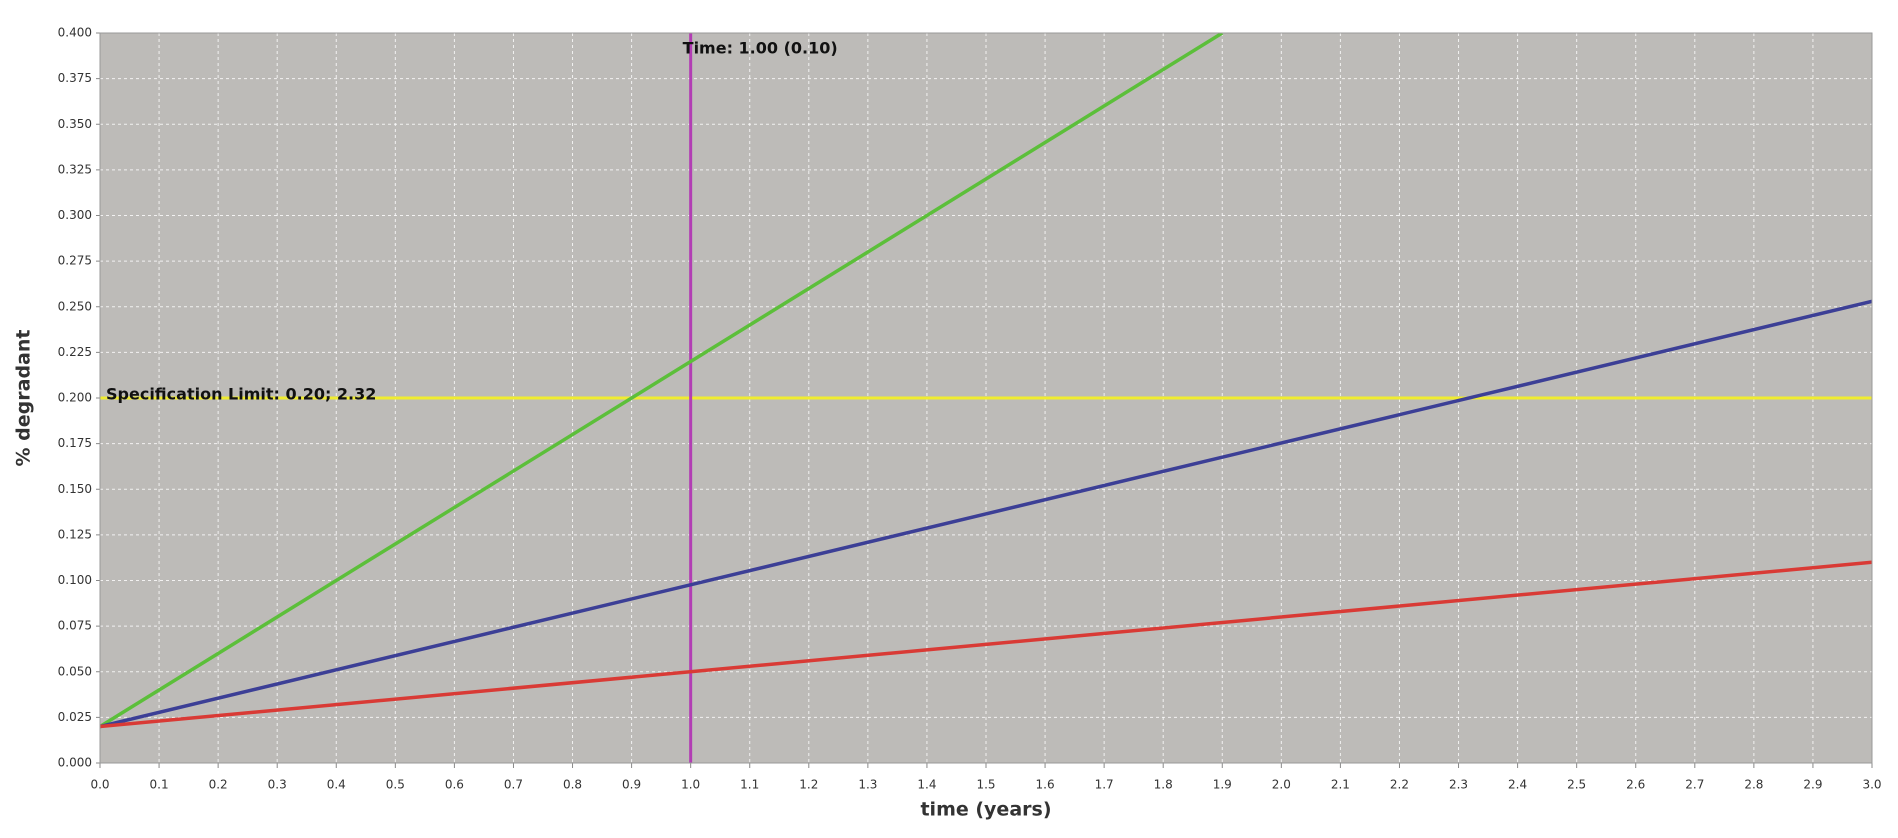 The width and height of the screenshot is (1898, 838). What do you see at coordinates (1163, 785) in the screenshot?
I see `x-tick-label: 1.8` at bounding box center [1163, 785].